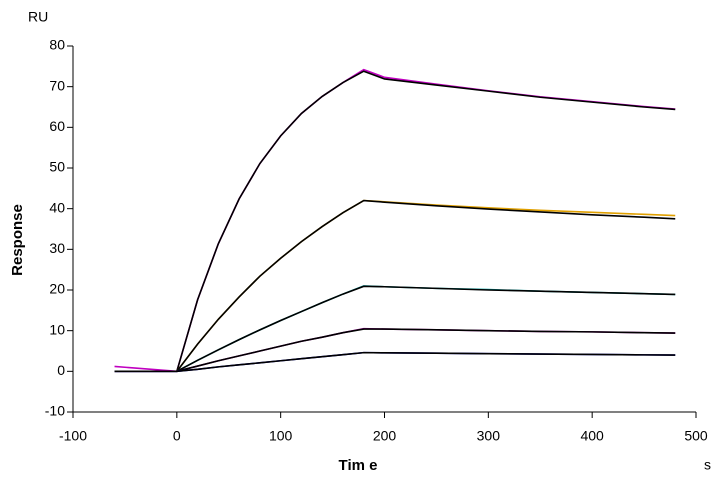 This screenshot has height=480, width=720. Describe the element at coordinates (707, 465) in the screenshot. I see `x-unit: s` at that location.